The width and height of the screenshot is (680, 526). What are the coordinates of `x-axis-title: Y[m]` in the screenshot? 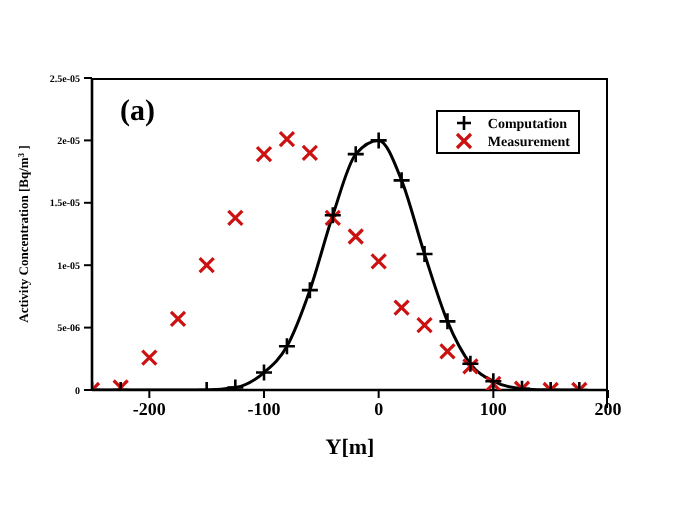 It's located at (350, 448).